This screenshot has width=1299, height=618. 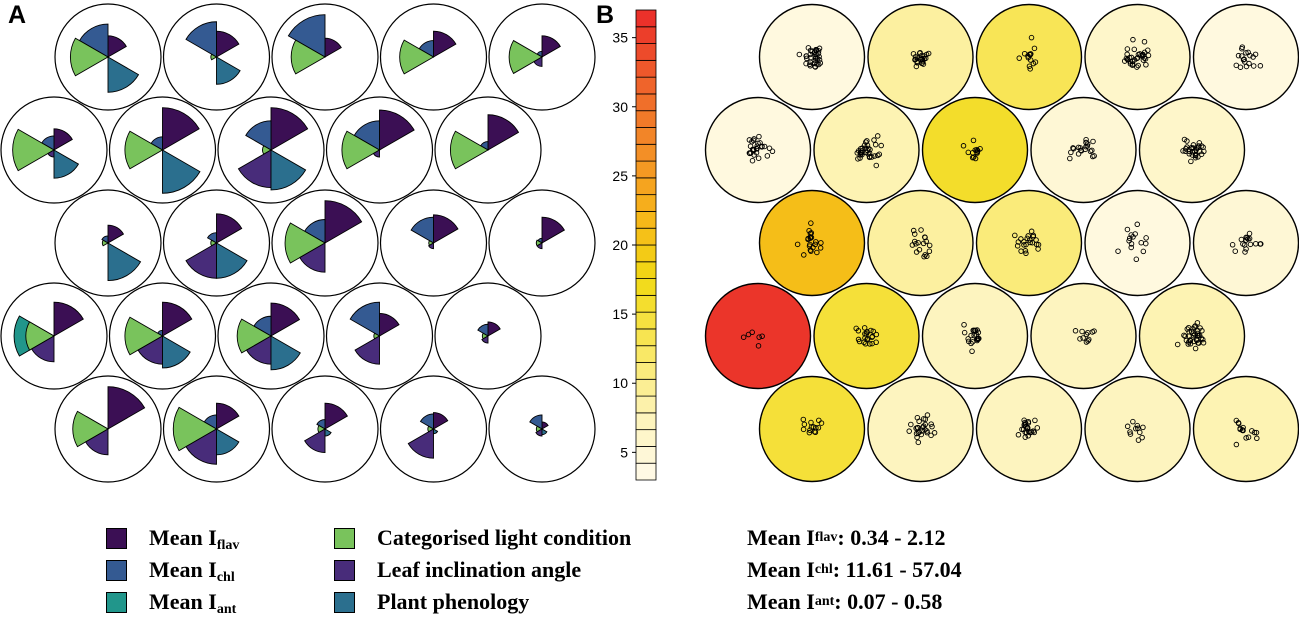 What do you see at coordinates (781, 569) in the screenshot?
I see `range-chl-label: Mean I` at bounding box center [781, 569].